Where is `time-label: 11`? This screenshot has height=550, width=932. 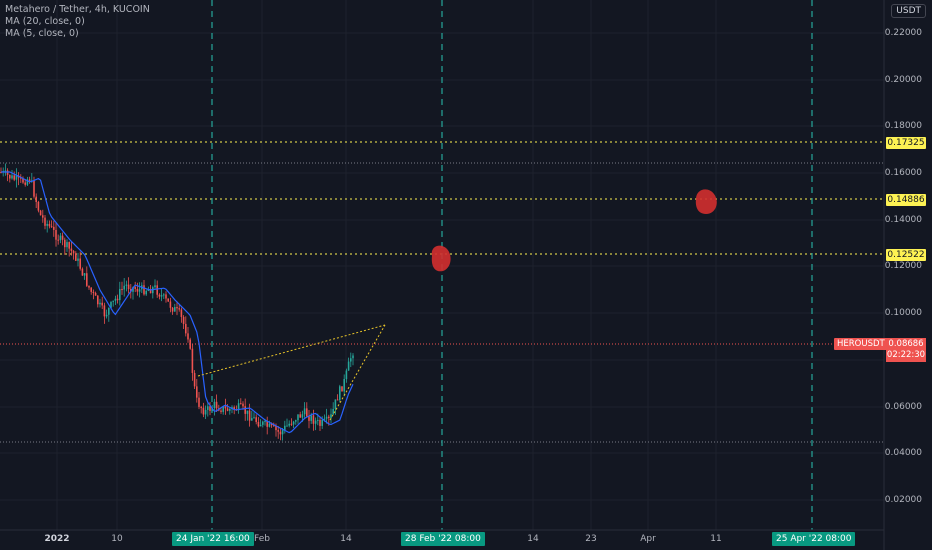
time-label: 11 is located at coordinates (716, 539).